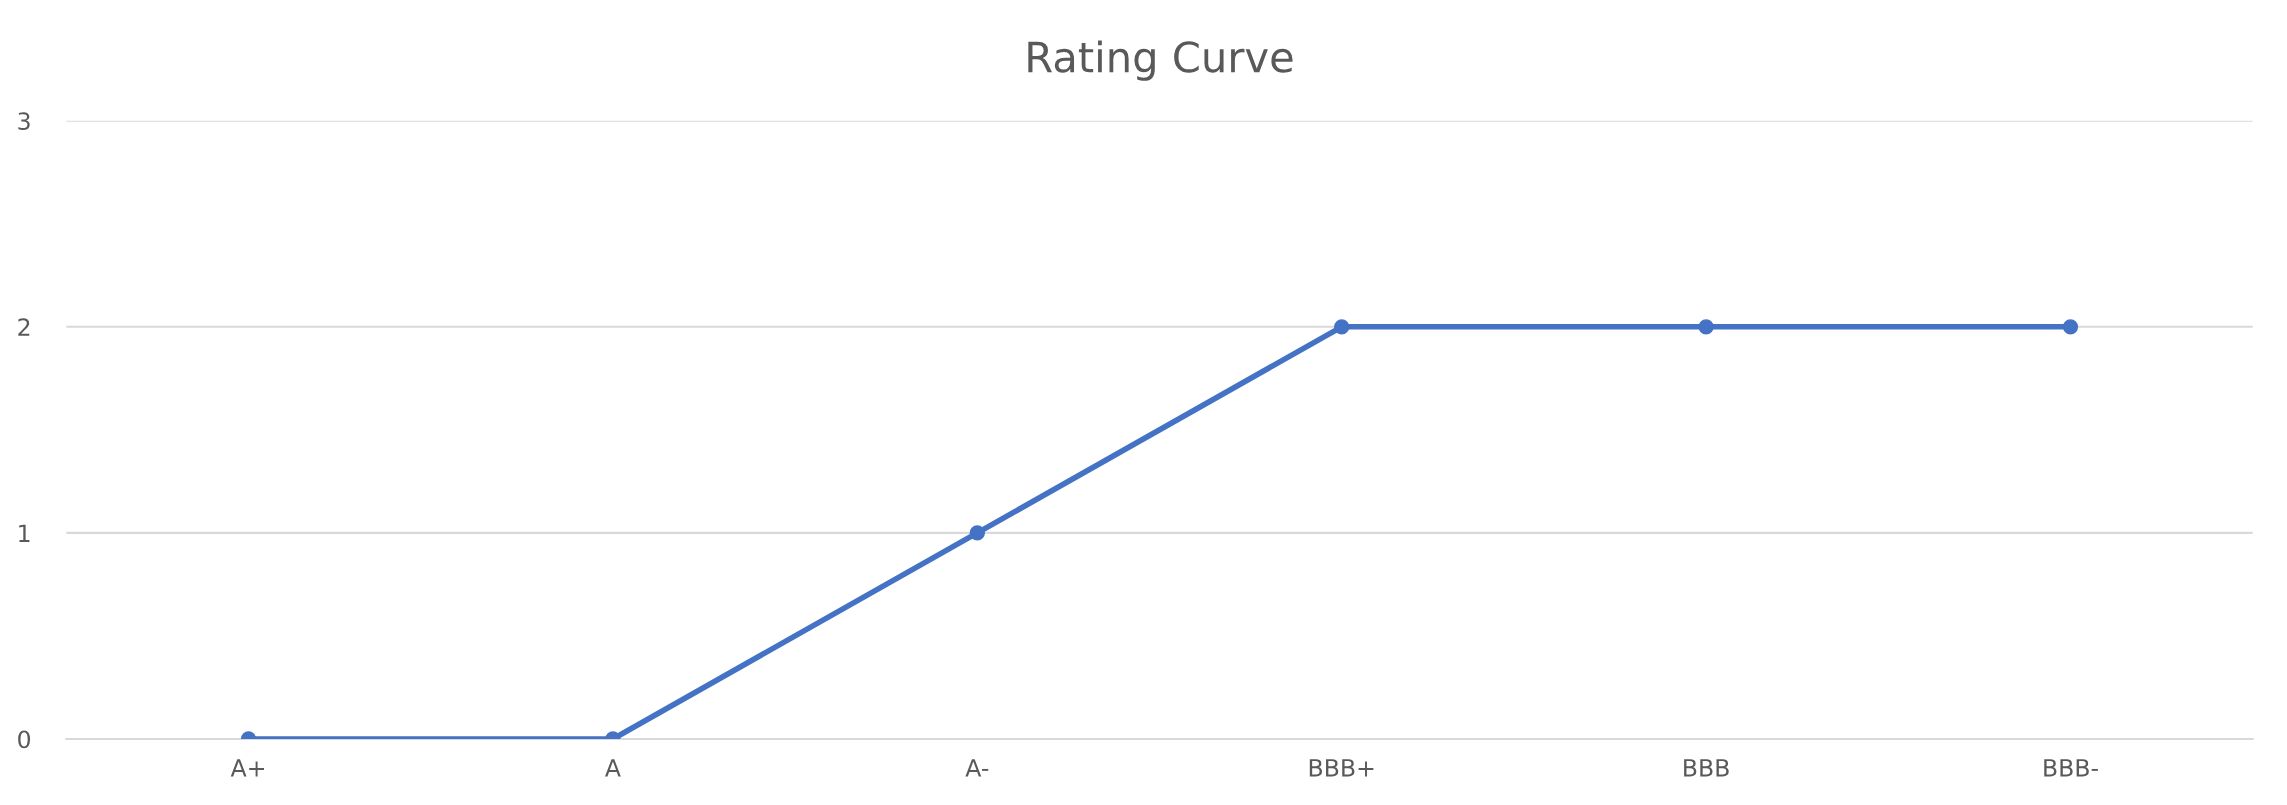 The image size is (2287, 805). Describe the element at coordinates (1341, 768) in the screenshot. I see `x-tick-label: BBB+` at that location.